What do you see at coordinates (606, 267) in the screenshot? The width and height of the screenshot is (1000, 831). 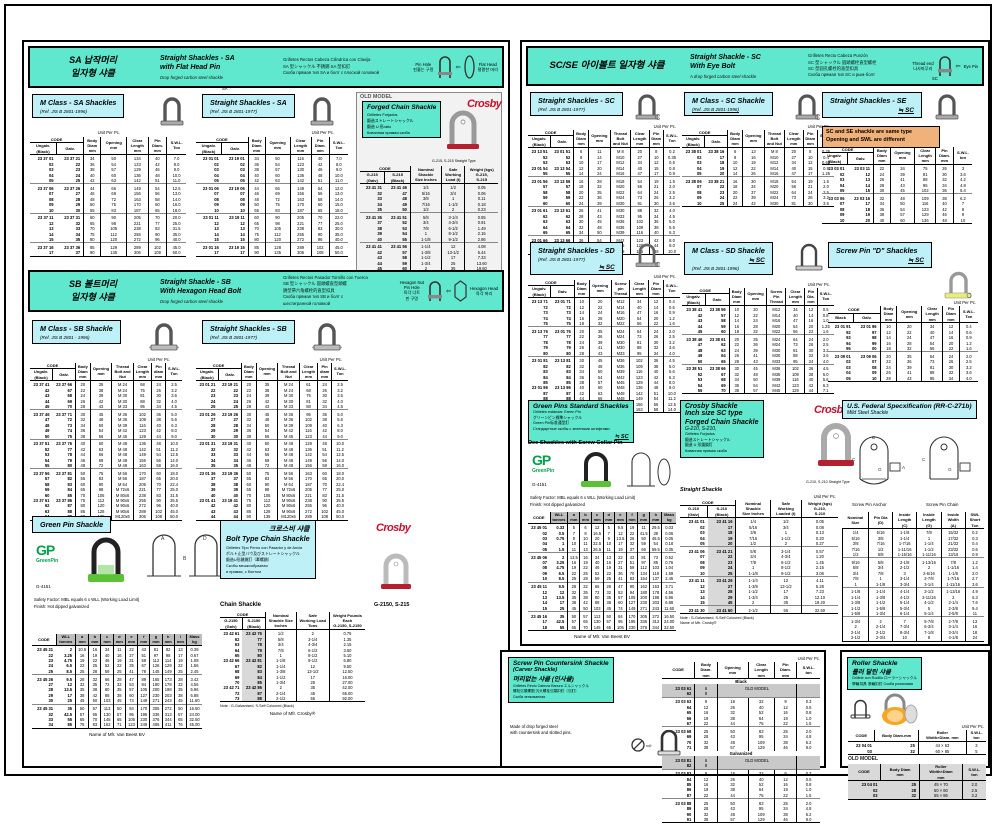 I see `sd-jis-equiv: ≒ SC` at bounding box center [606, 267].